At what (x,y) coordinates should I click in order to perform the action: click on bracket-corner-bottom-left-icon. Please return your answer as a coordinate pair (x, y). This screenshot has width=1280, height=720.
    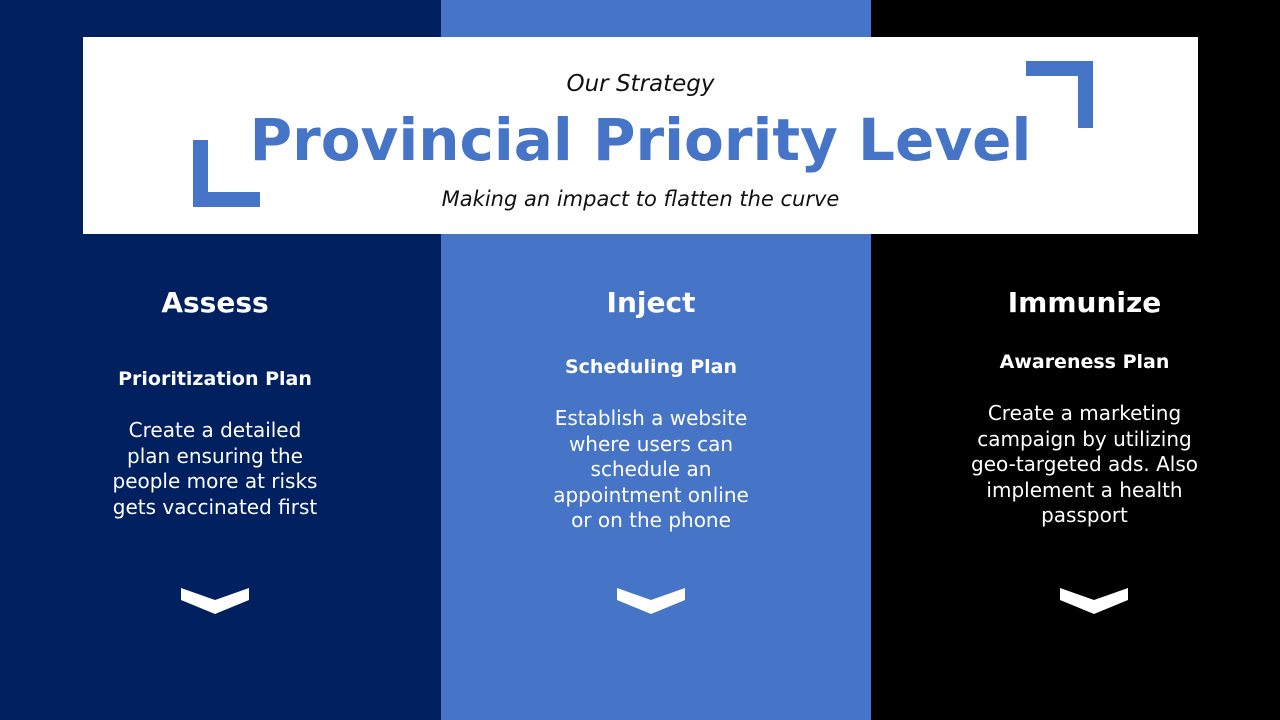
    Looking at the image, I should click on (226, 173).